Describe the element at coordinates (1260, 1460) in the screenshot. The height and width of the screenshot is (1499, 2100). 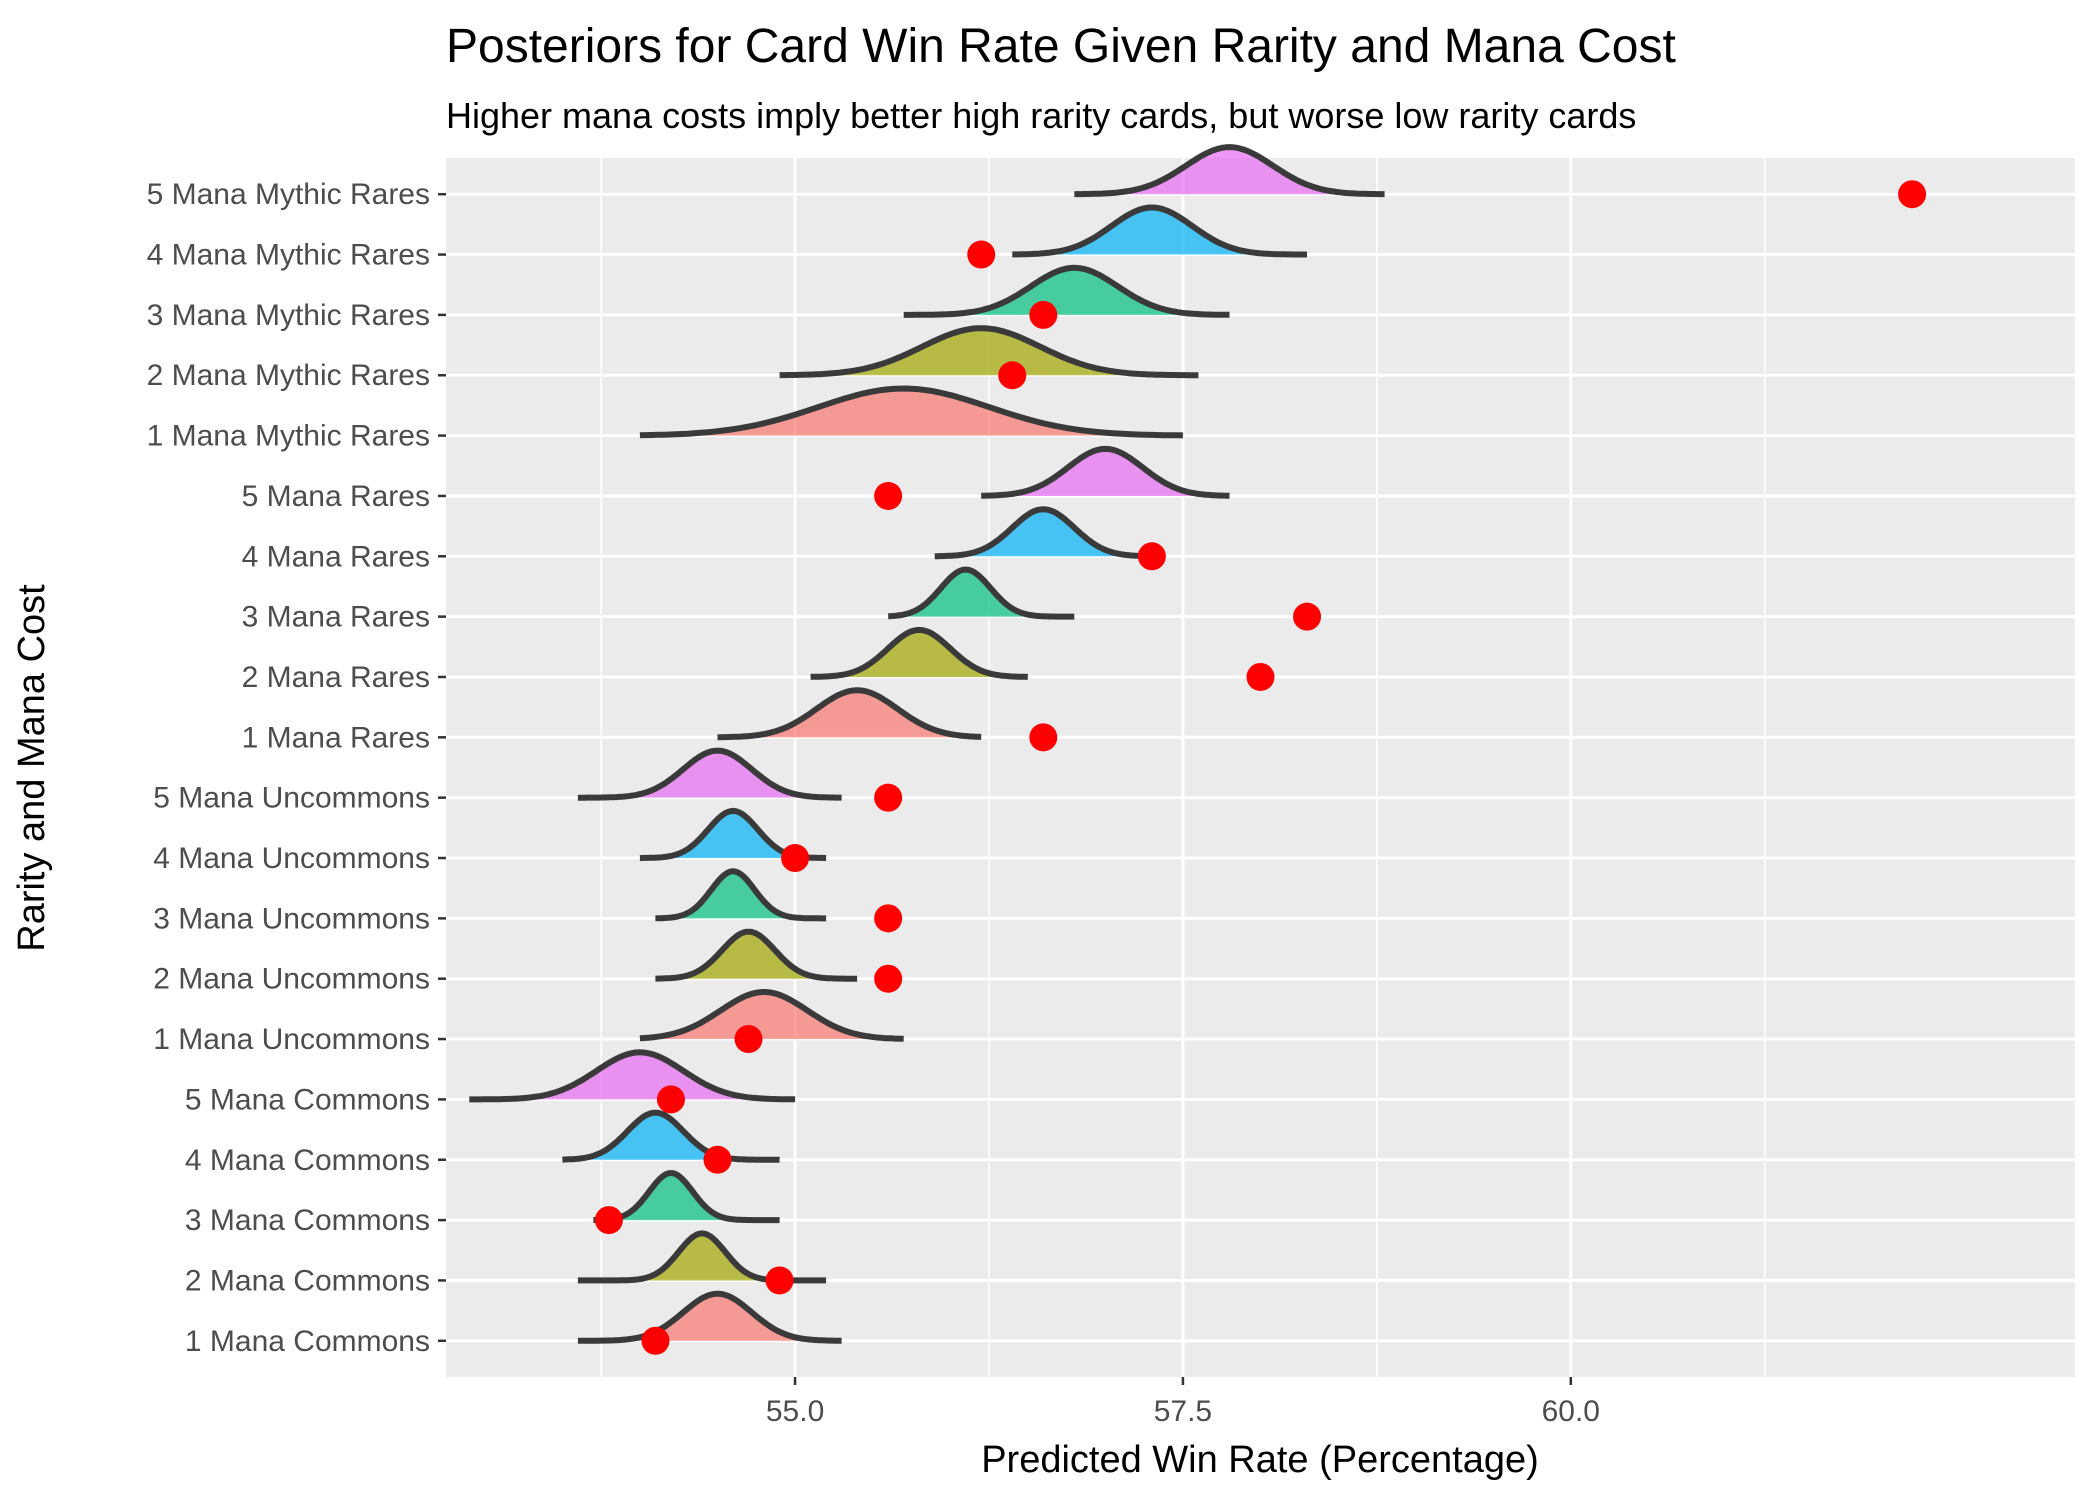
I see `x-axis-title: Predicted Win Rate (Percentage)` at that location.